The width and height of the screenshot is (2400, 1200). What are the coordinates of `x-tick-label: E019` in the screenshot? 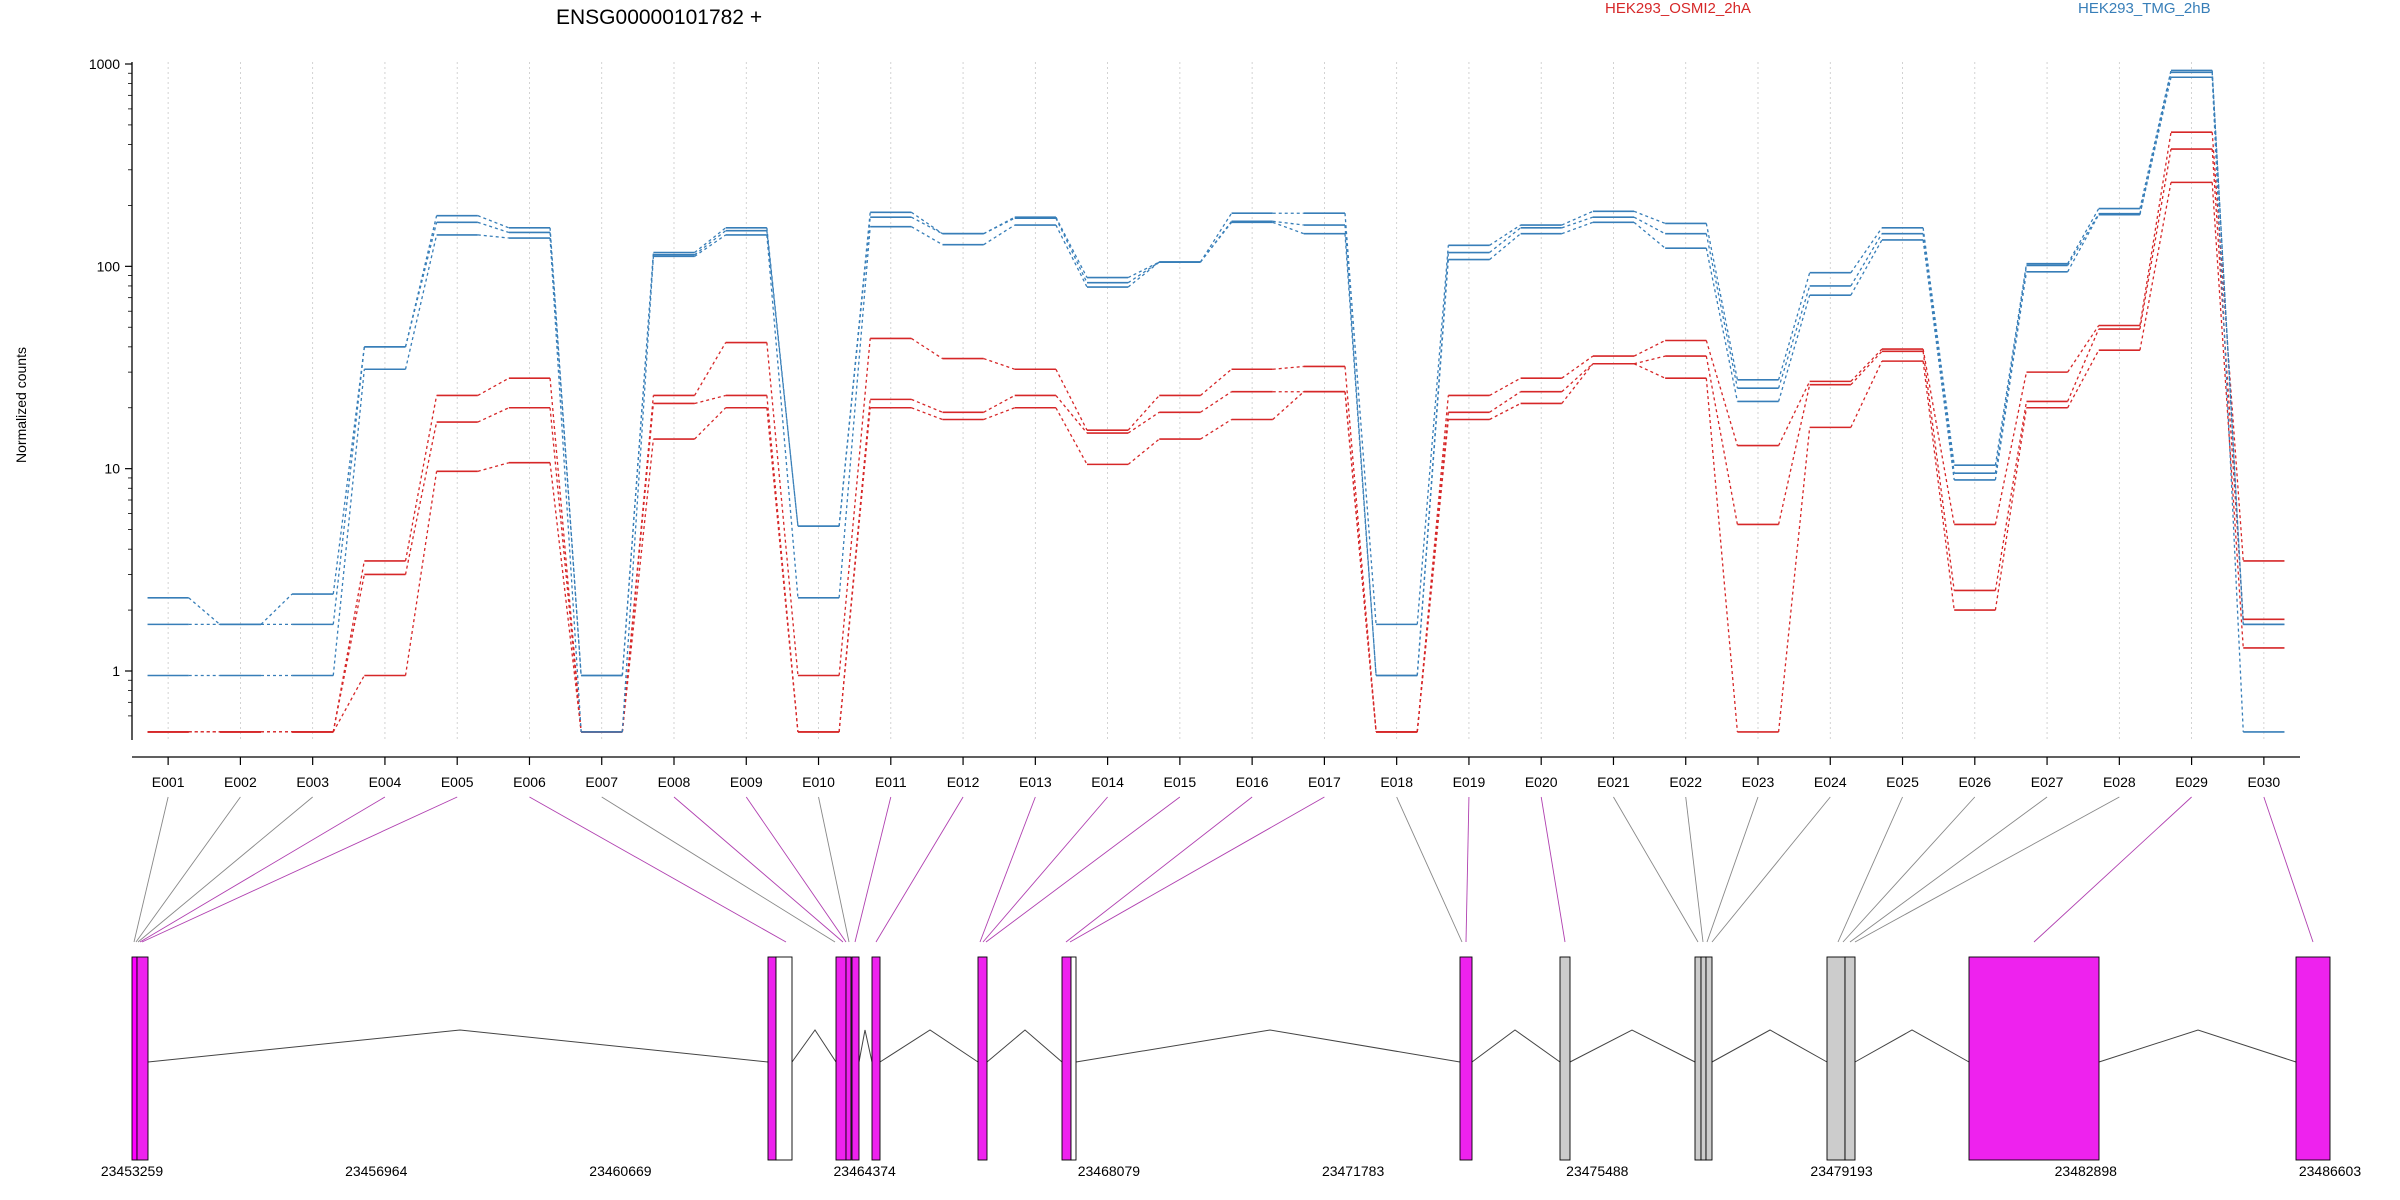 It's located at (1469, 782).